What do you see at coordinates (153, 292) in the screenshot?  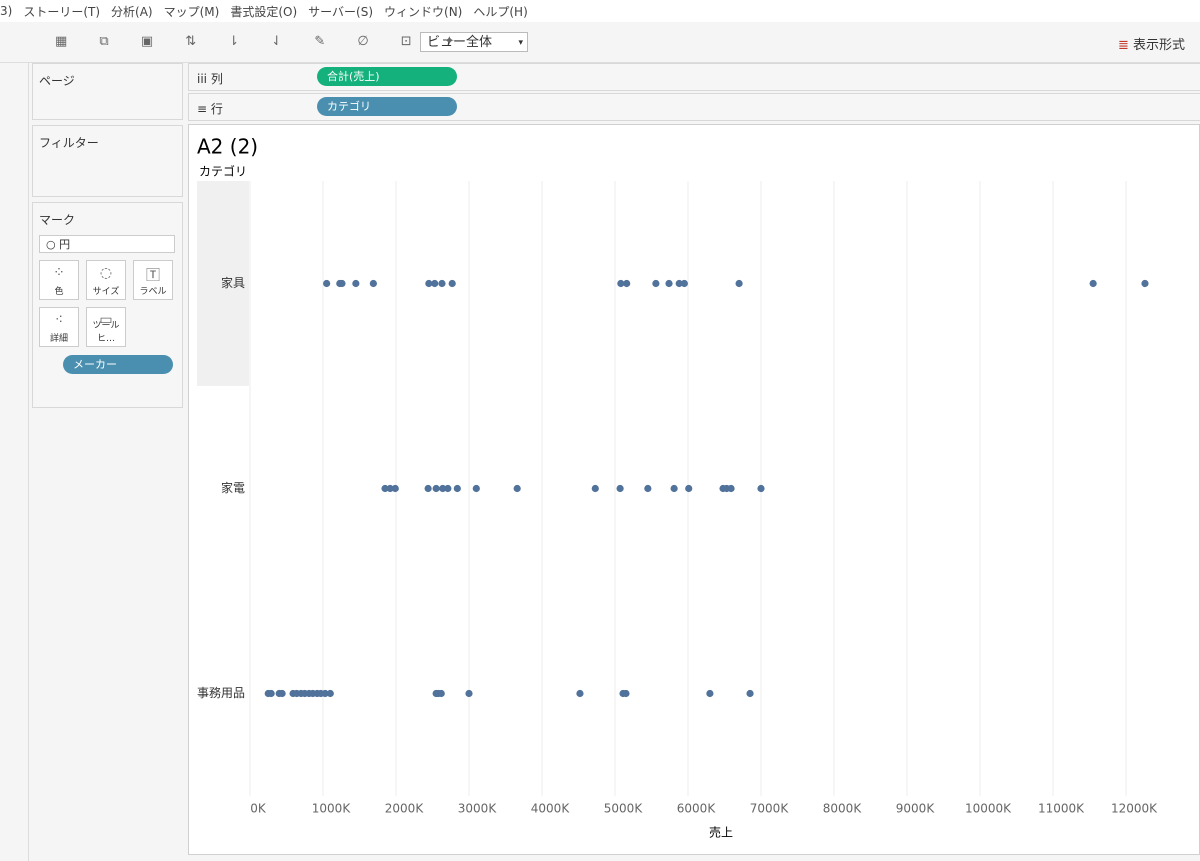 I see `mark-button-label: ラベル` at bounding box center [153, 292].